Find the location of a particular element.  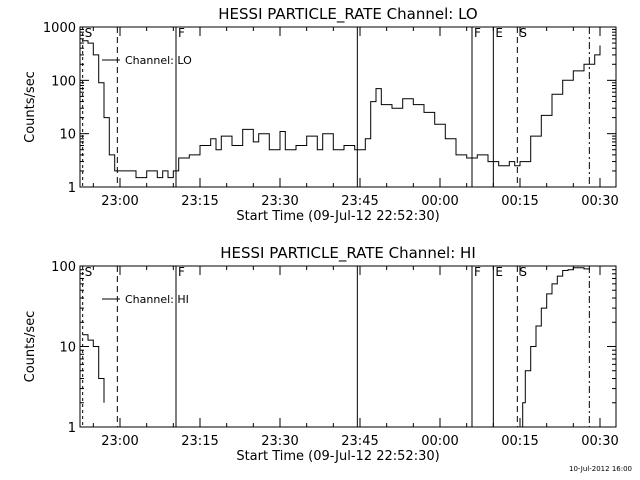

legend-label: Channel: LO is located at coordinates (158, 60).